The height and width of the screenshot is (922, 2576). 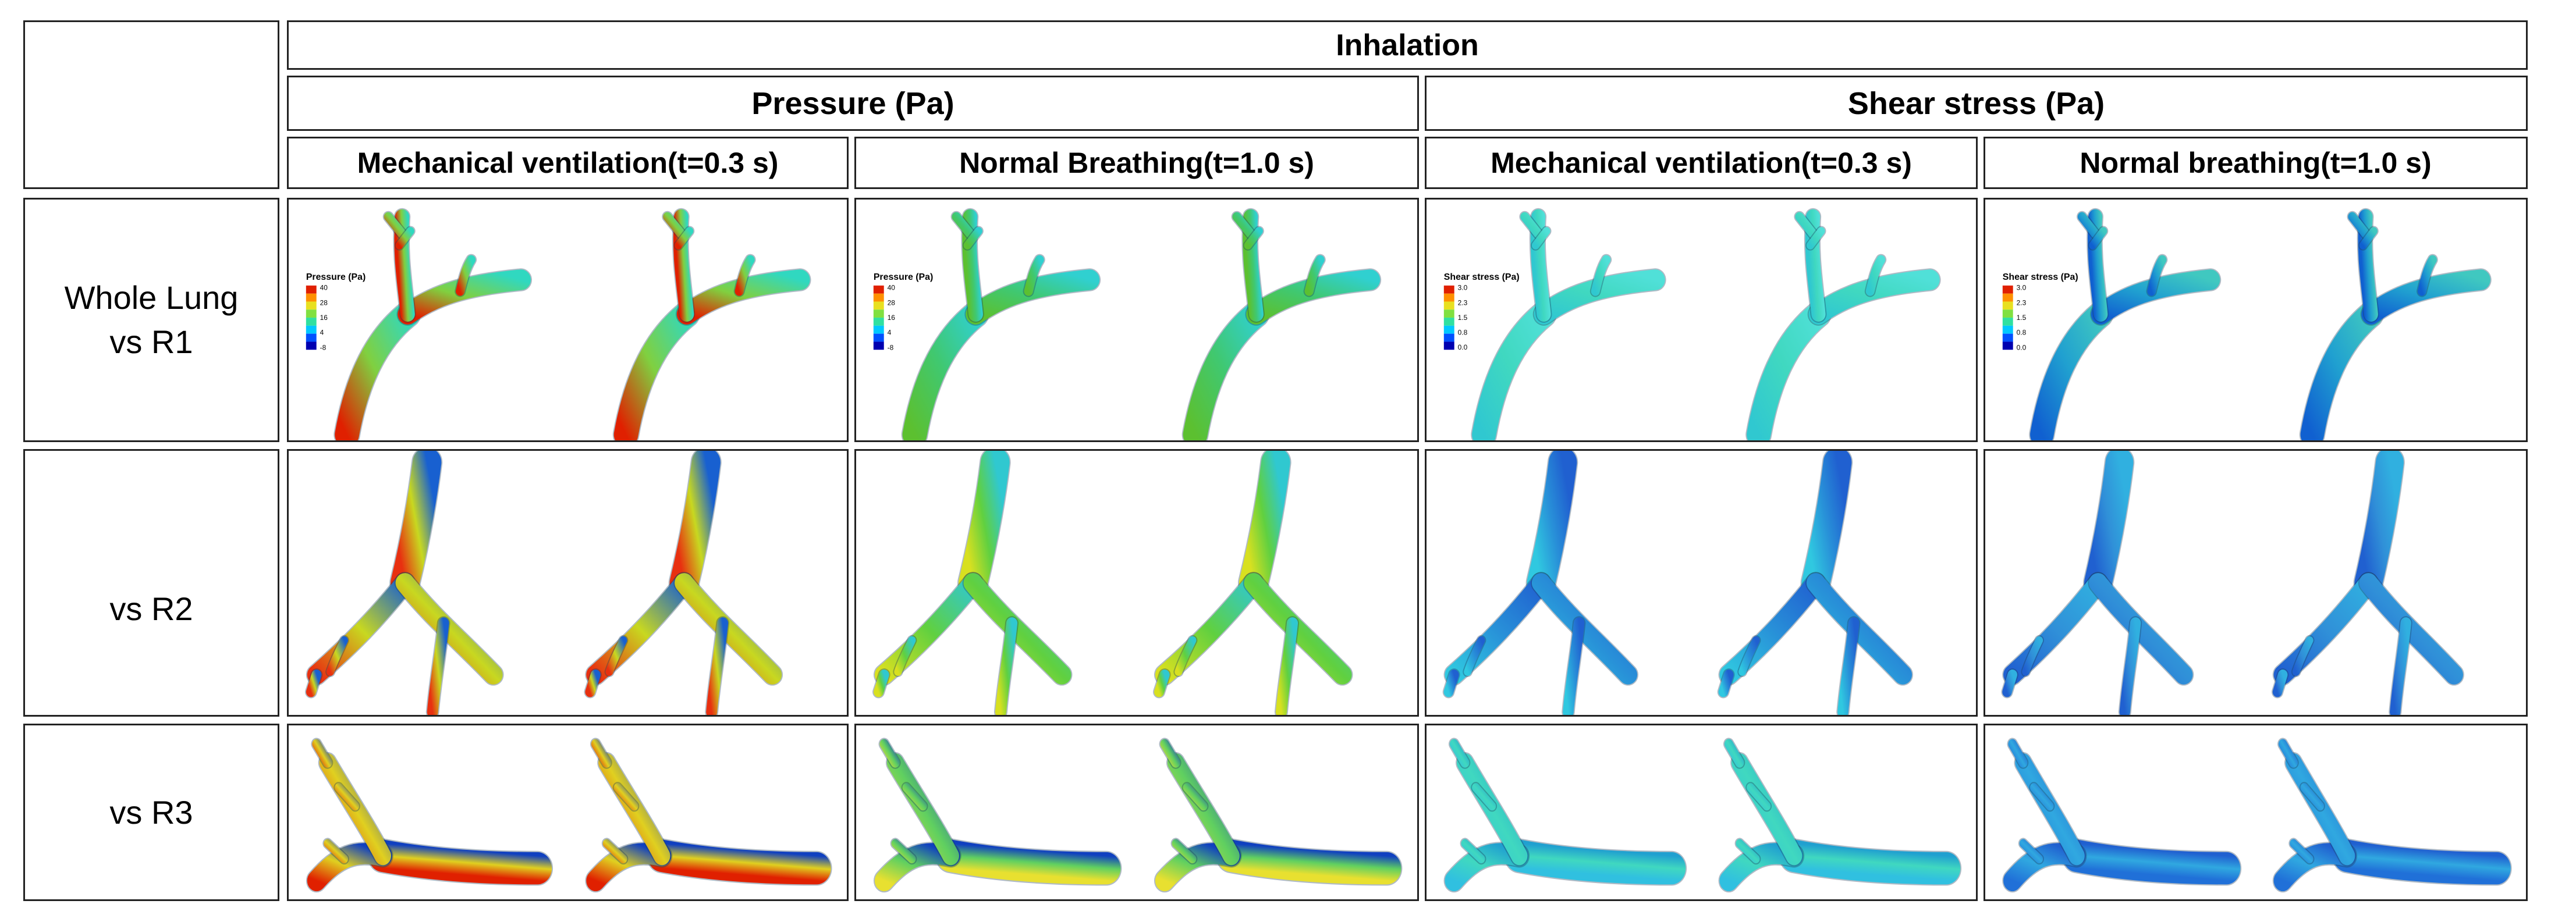 What do you see at coordinates (324, 318) in the screenshot?
I see `colorbar-tick: 16` at bounding box center [324, 318].